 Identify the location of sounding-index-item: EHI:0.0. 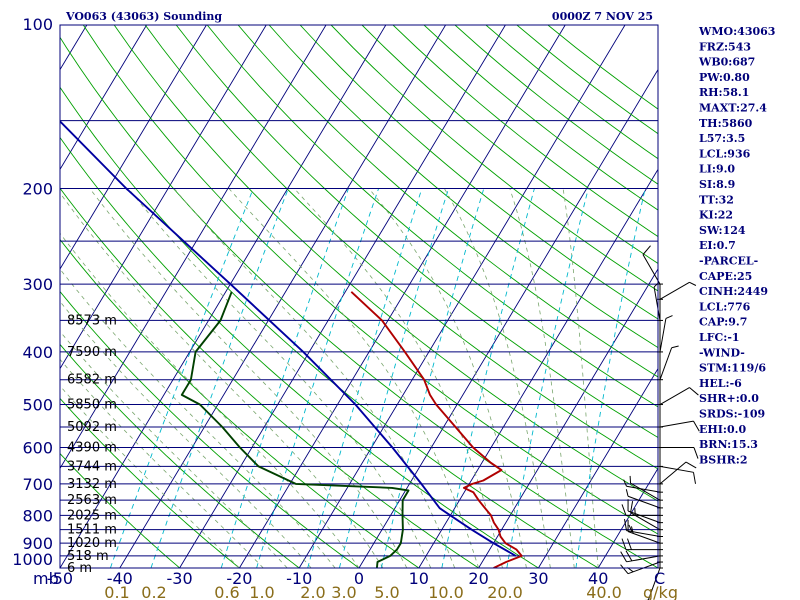
(722, 429).